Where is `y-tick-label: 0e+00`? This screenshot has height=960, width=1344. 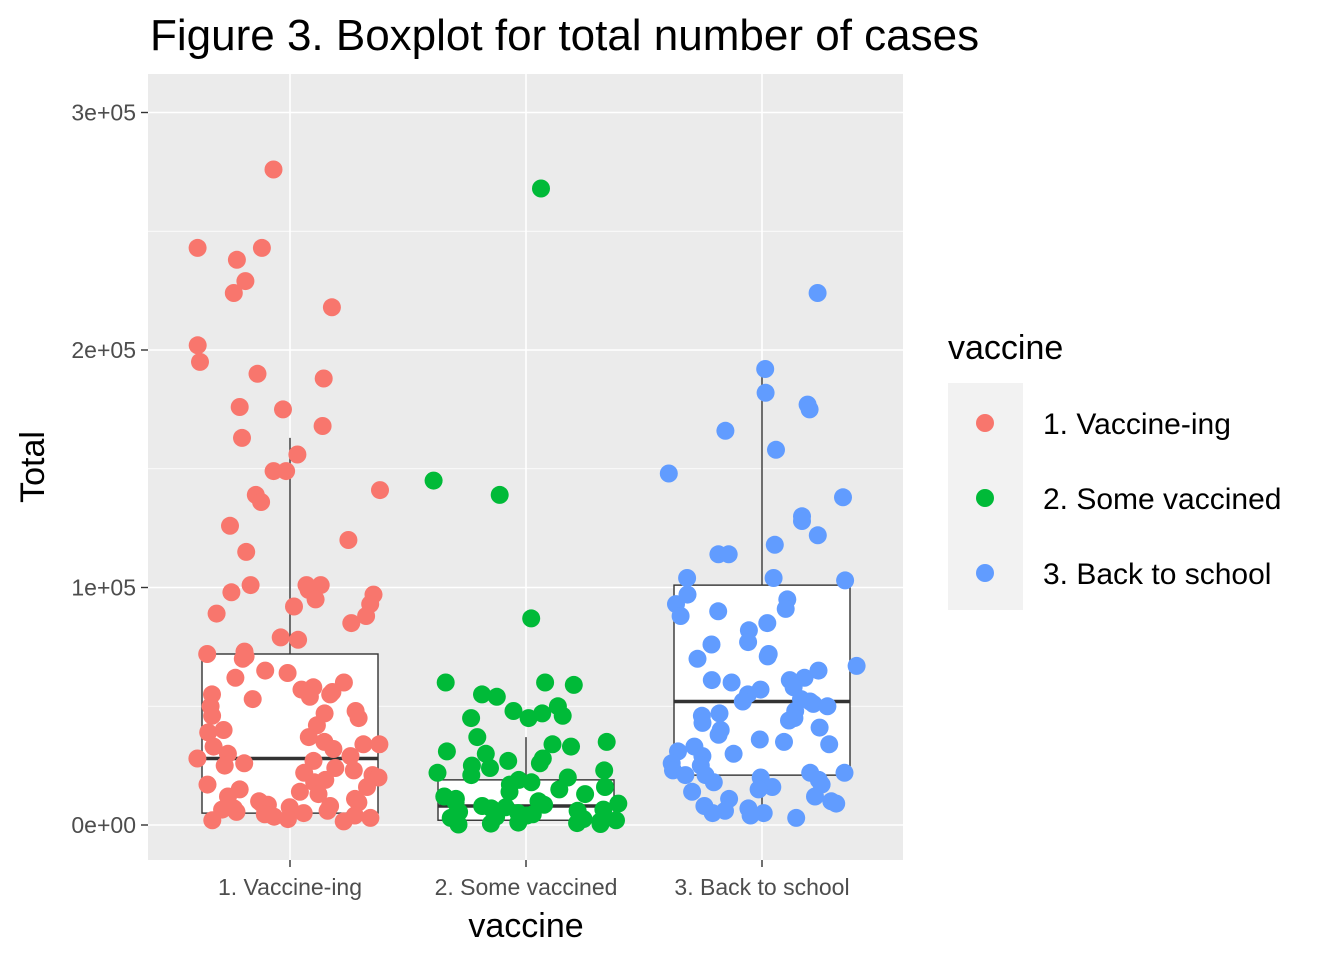
y-tick-label: 0e+00 is located at coordinates (103, 825).